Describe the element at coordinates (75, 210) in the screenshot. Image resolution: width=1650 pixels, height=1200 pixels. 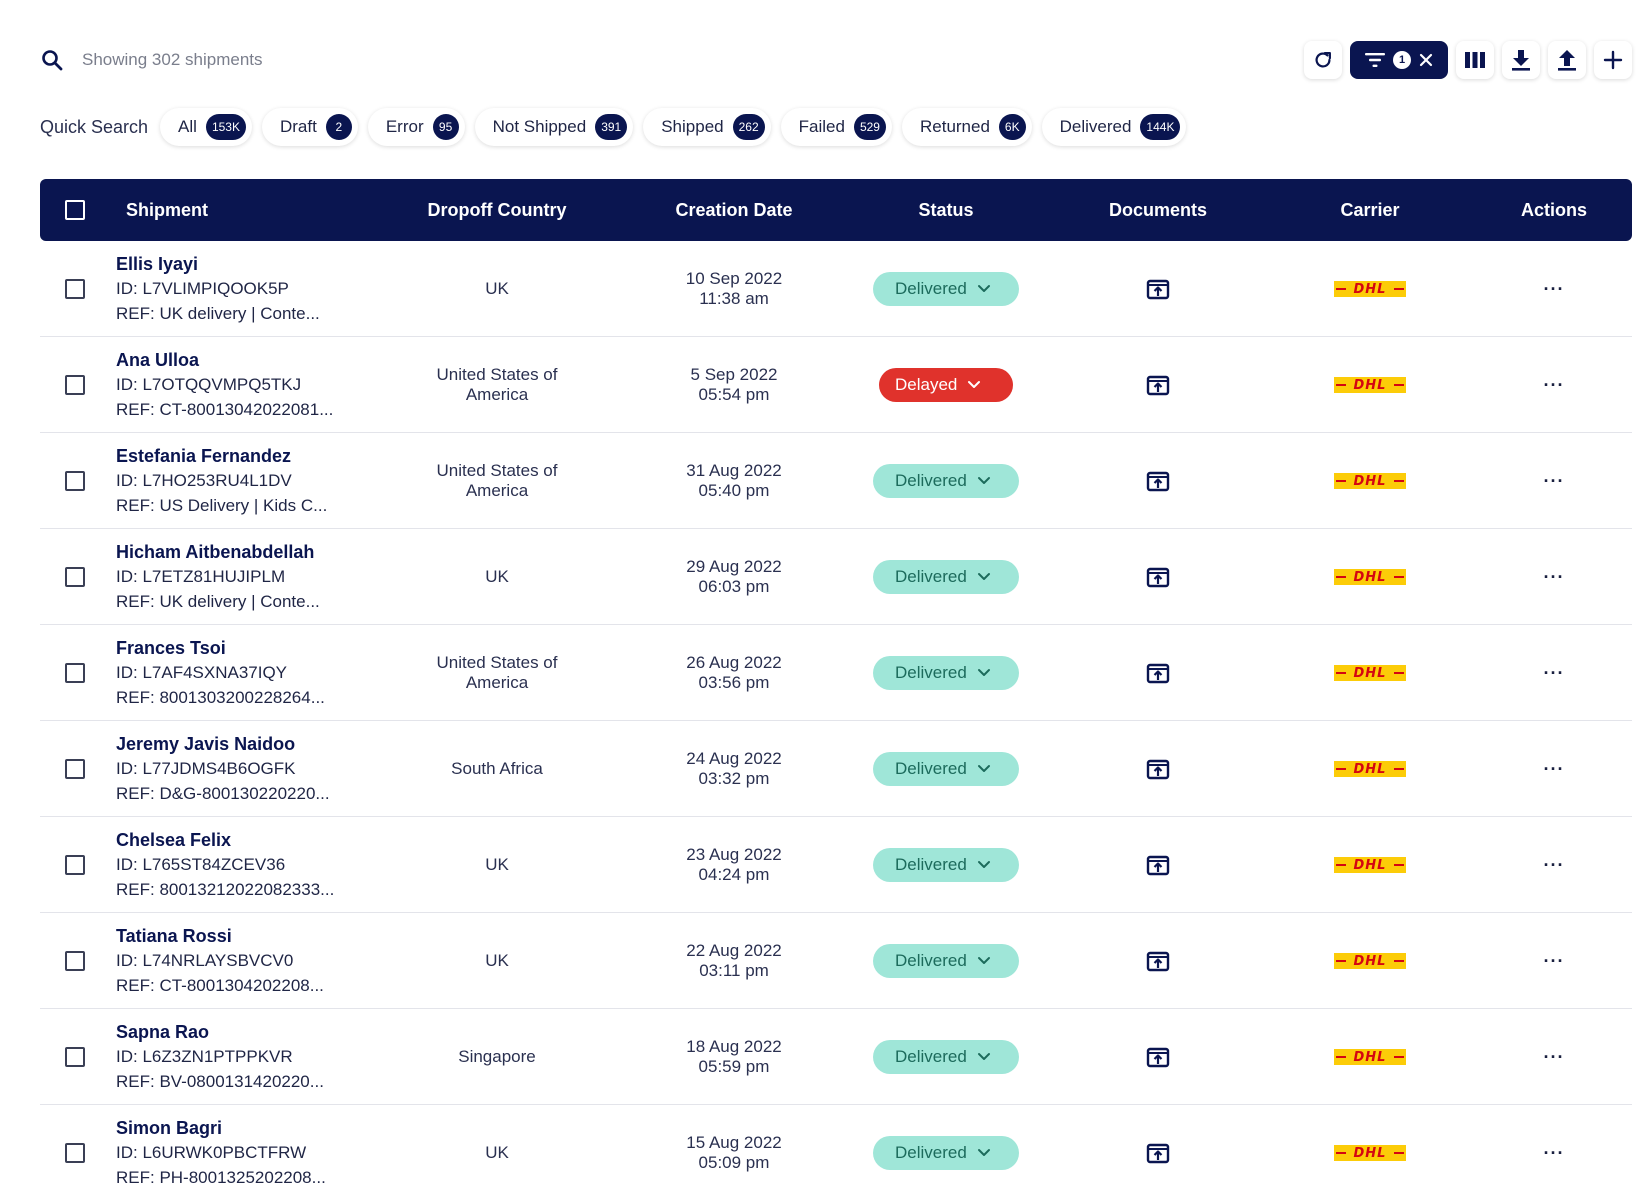
I see `select-all-checkbox` at that location.